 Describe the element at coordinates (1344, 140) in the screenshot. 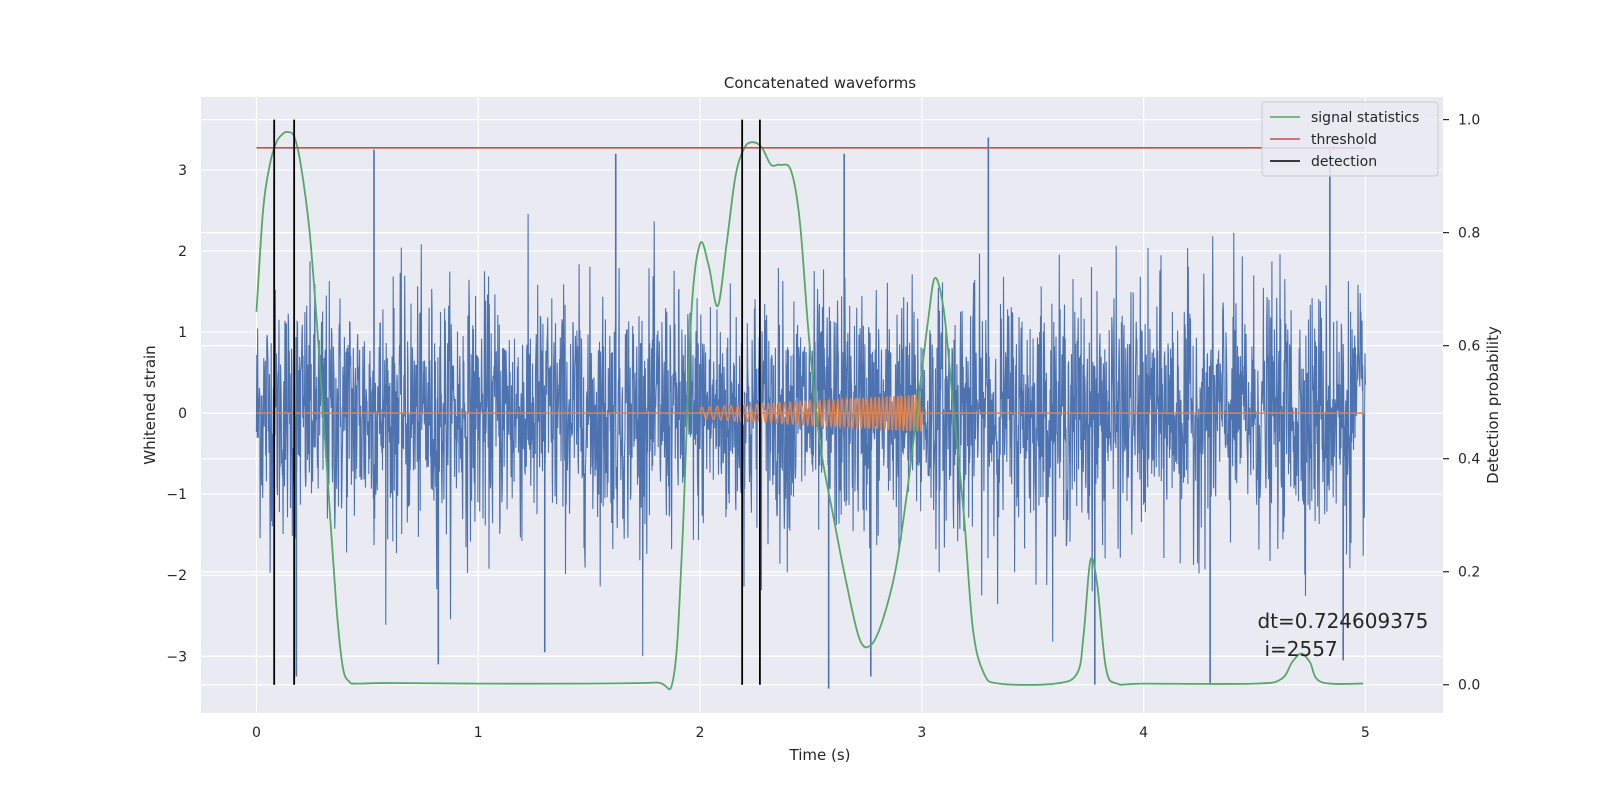

I see `legend-label-threshold: threshold` at that location.